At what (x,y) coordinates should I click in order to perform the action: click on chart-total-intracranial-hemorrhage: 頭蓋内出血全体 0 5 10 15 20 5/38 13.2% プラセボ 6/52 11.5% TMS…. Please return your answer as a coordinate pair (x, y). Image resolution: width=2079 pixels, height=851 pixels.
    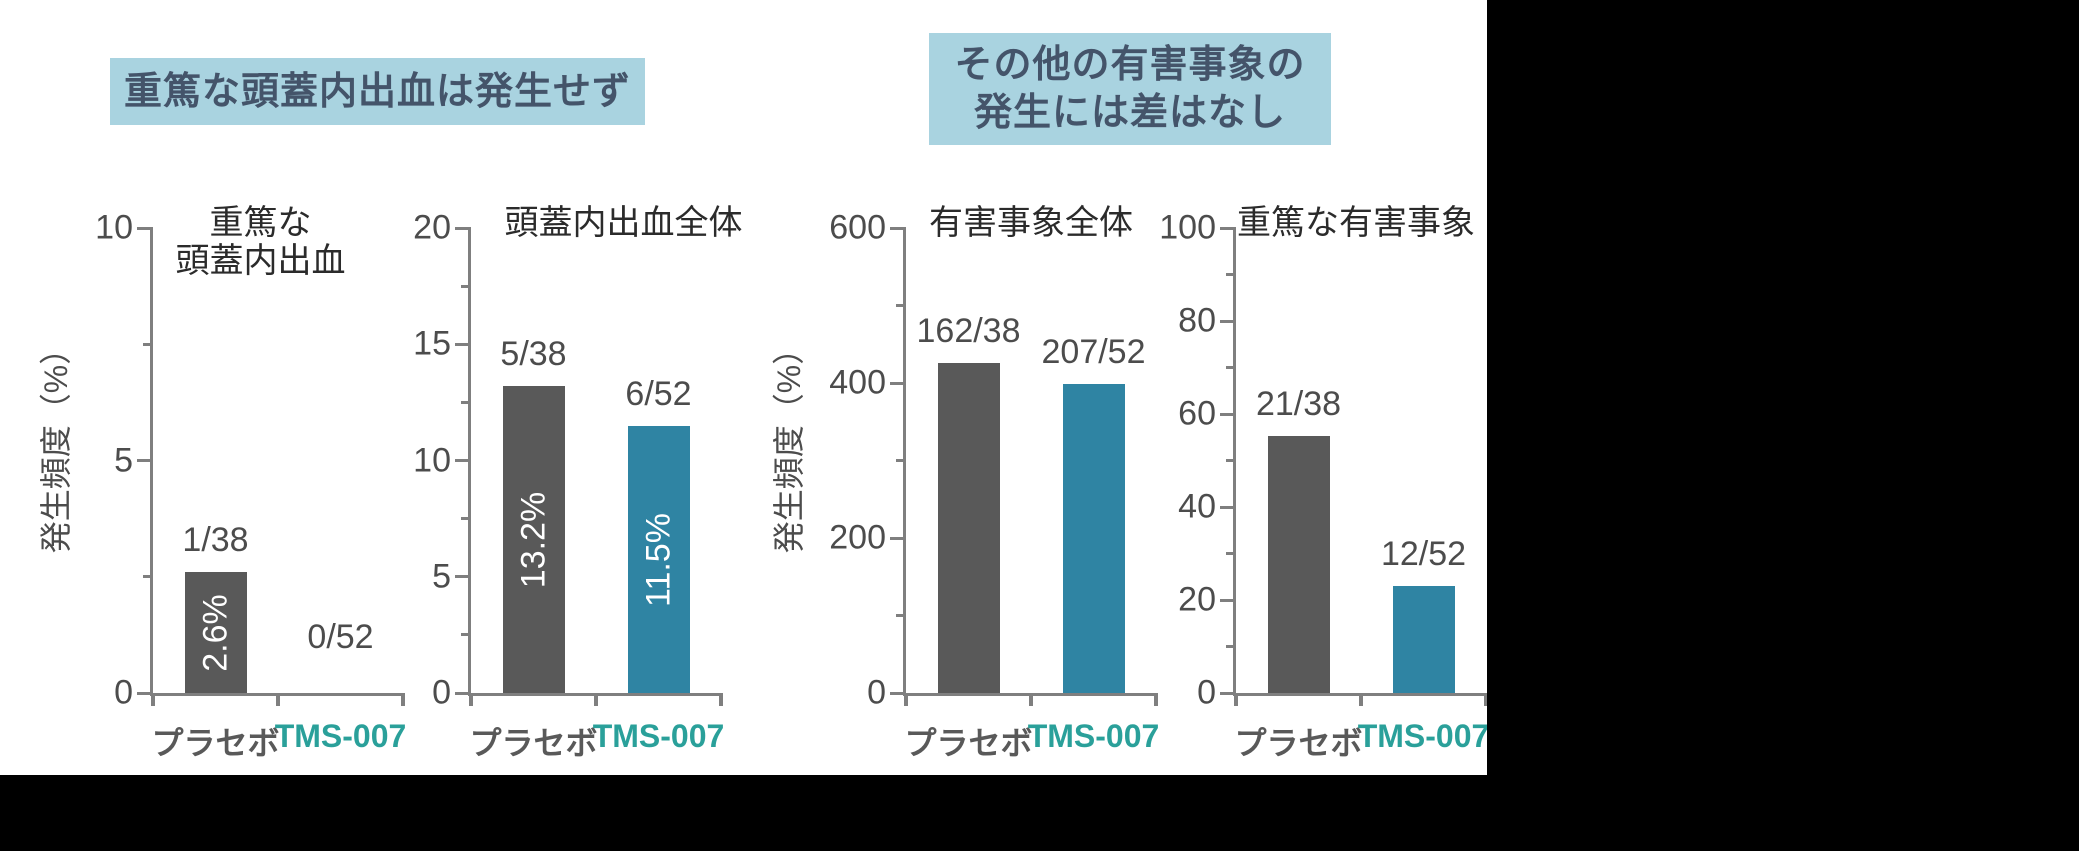
    Looking at the image, I should click on (577, 482).